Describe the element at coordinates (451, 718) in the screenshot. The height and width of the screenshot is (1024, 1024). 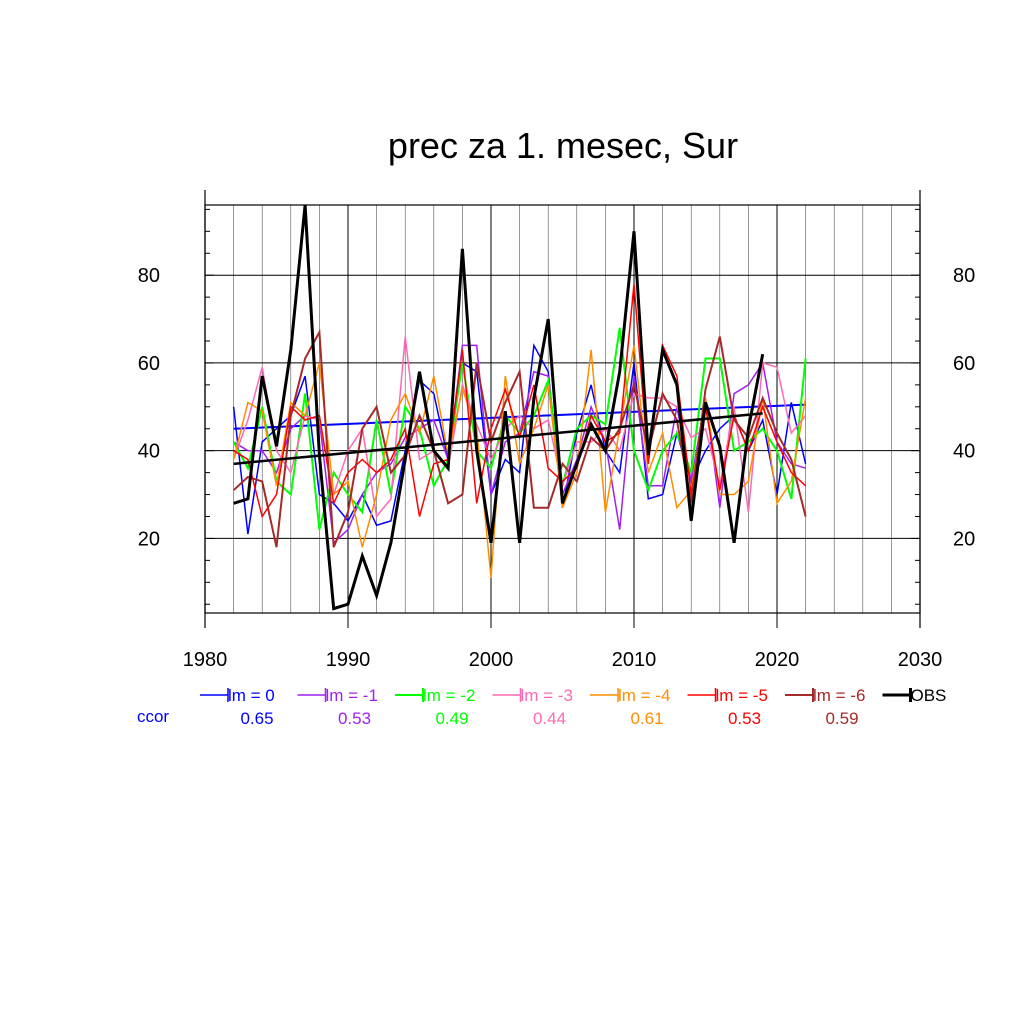
I see `legend-ccor-value: 0.49` at that location.